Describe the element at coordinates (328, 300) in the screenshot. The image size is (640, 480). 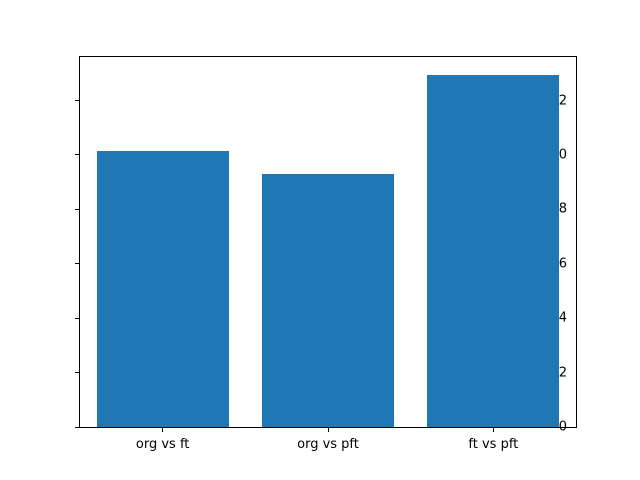
I see `bar-org-vs-pft` at that location.